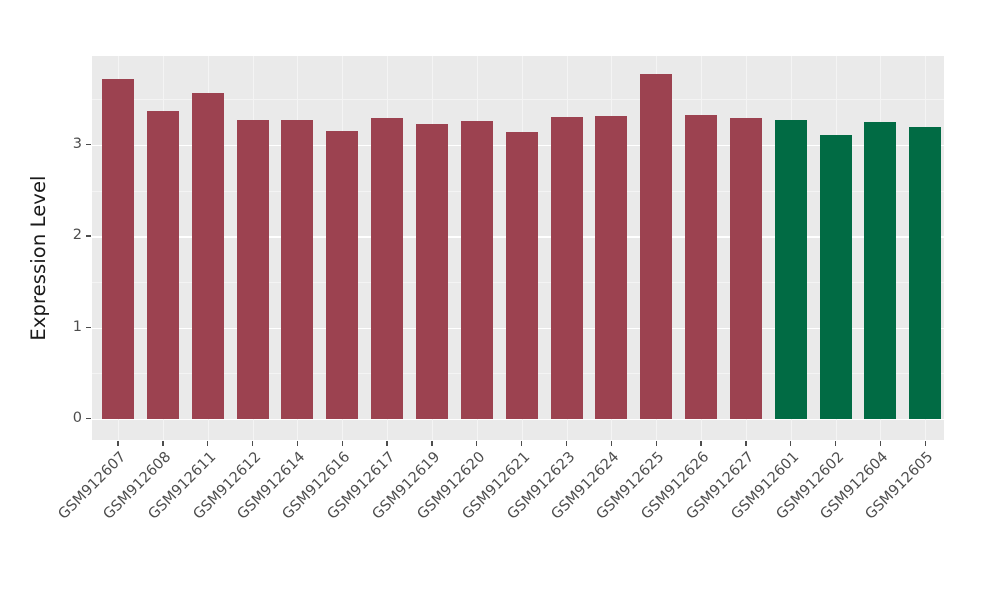 Image resolution: width=1000 pixels, height=602 pixels. Describe the element at coordinates (656, 246) in the screenshot. I see `bar-GSM912625` at that location.